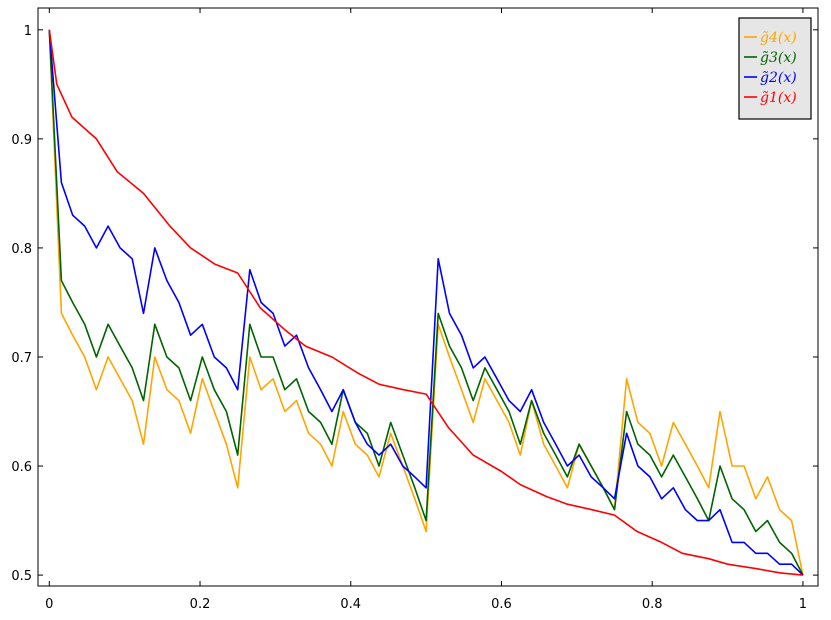 Image resolution: width=831 pixels, height=620 pixels. I want to click on y-tick-label: 0.5, so click(21, 576).